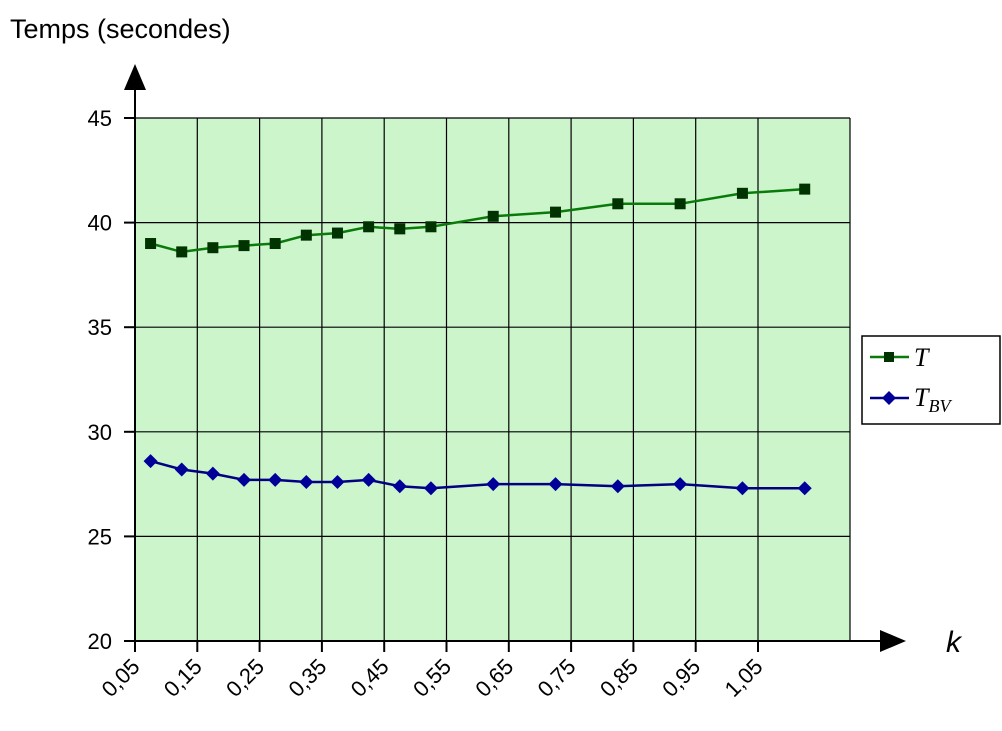 This screenshot has width=1002, height=731. Describe the element at coordinates (307, 678) in the screenshot. I see `x-tick-label-3: 0,35` at that location.